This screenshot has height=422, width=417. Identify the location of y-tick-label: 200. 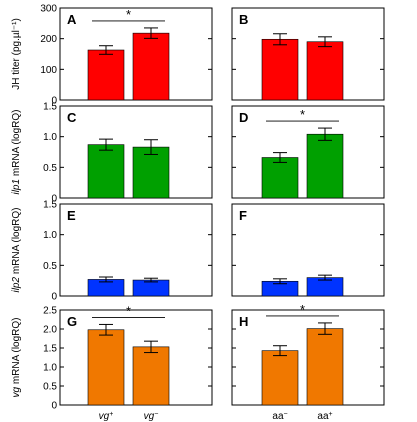
(48, 39).